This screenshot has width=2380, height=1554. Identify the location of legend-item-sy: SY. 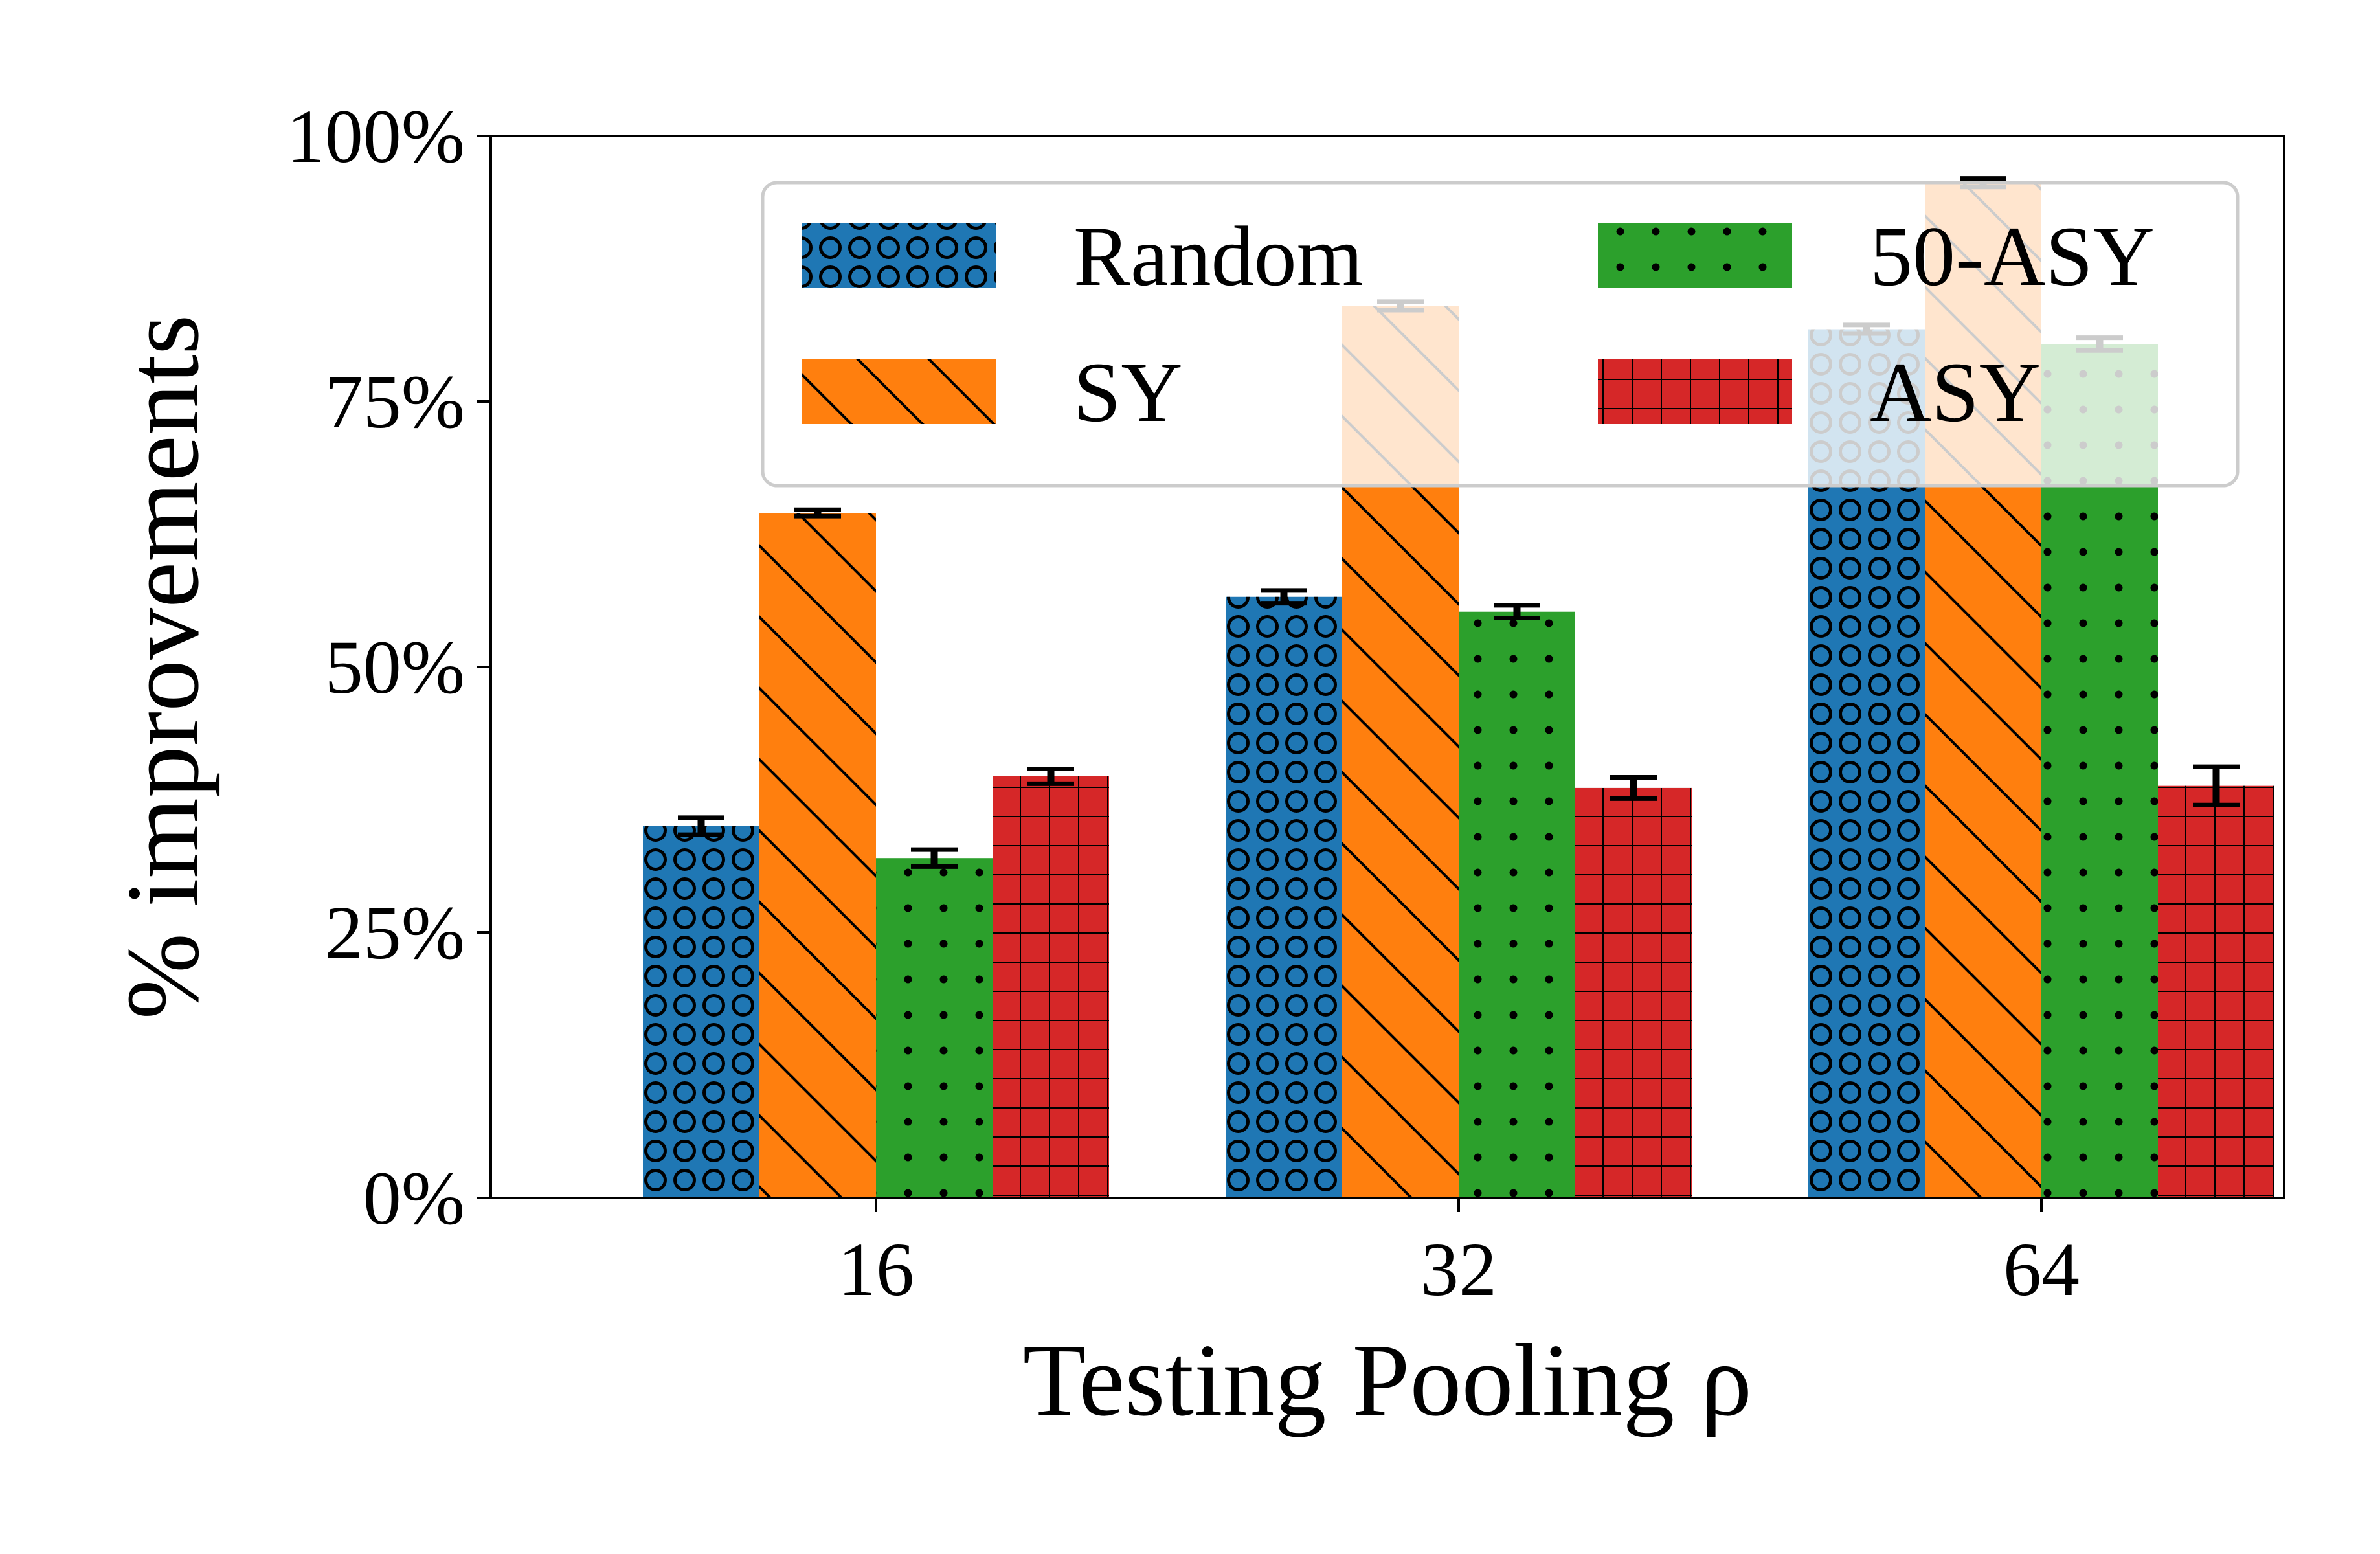
(992, 392).